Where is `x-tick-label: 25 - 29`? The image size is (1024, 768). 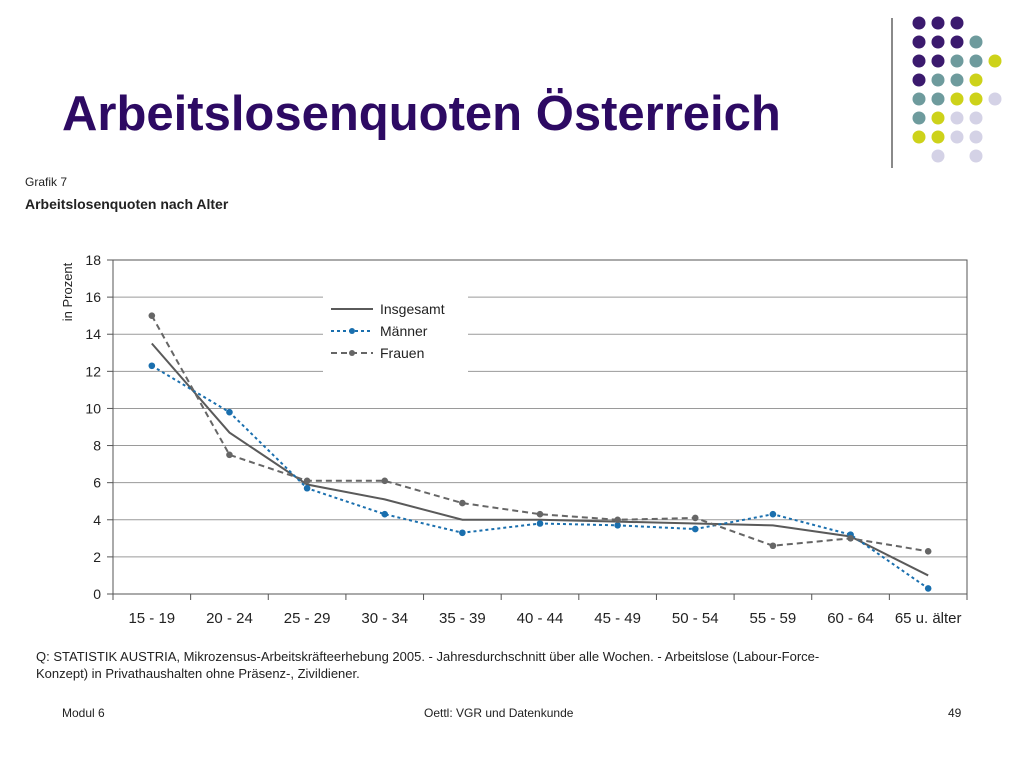 x-tick-label: 25 - 29 is located at coordinates (307, 618).